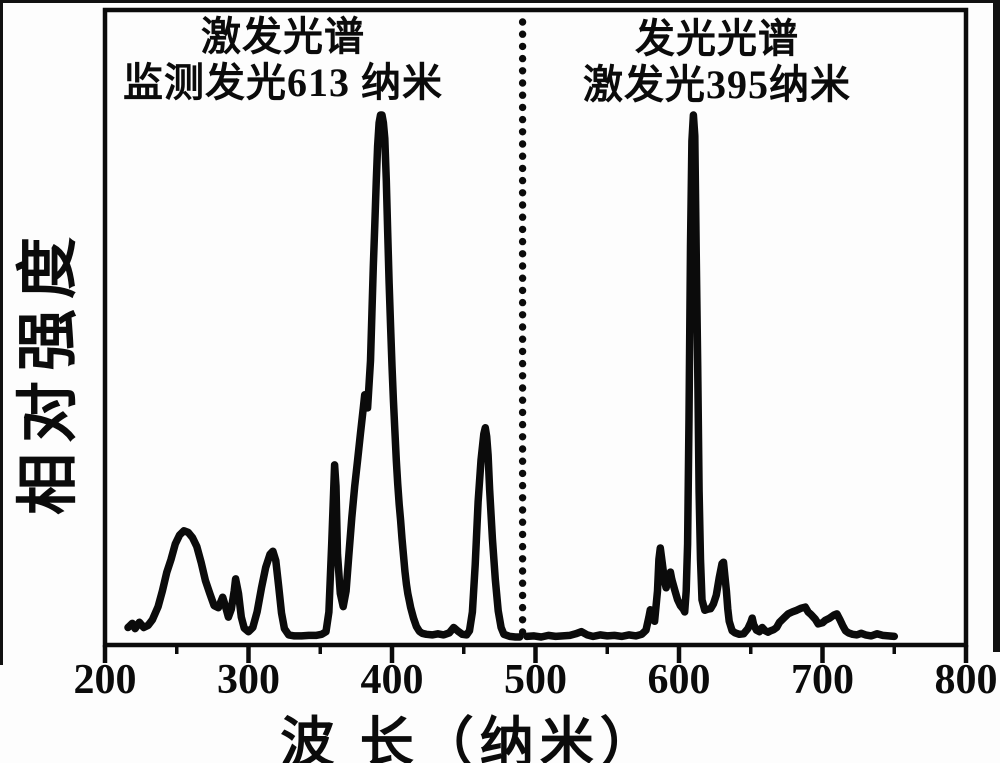 This screenshot has width=1000, height=763. Describe the element at coordinates (248, 680) in the screenshot. I see `x-tick-label: 300` at that location.